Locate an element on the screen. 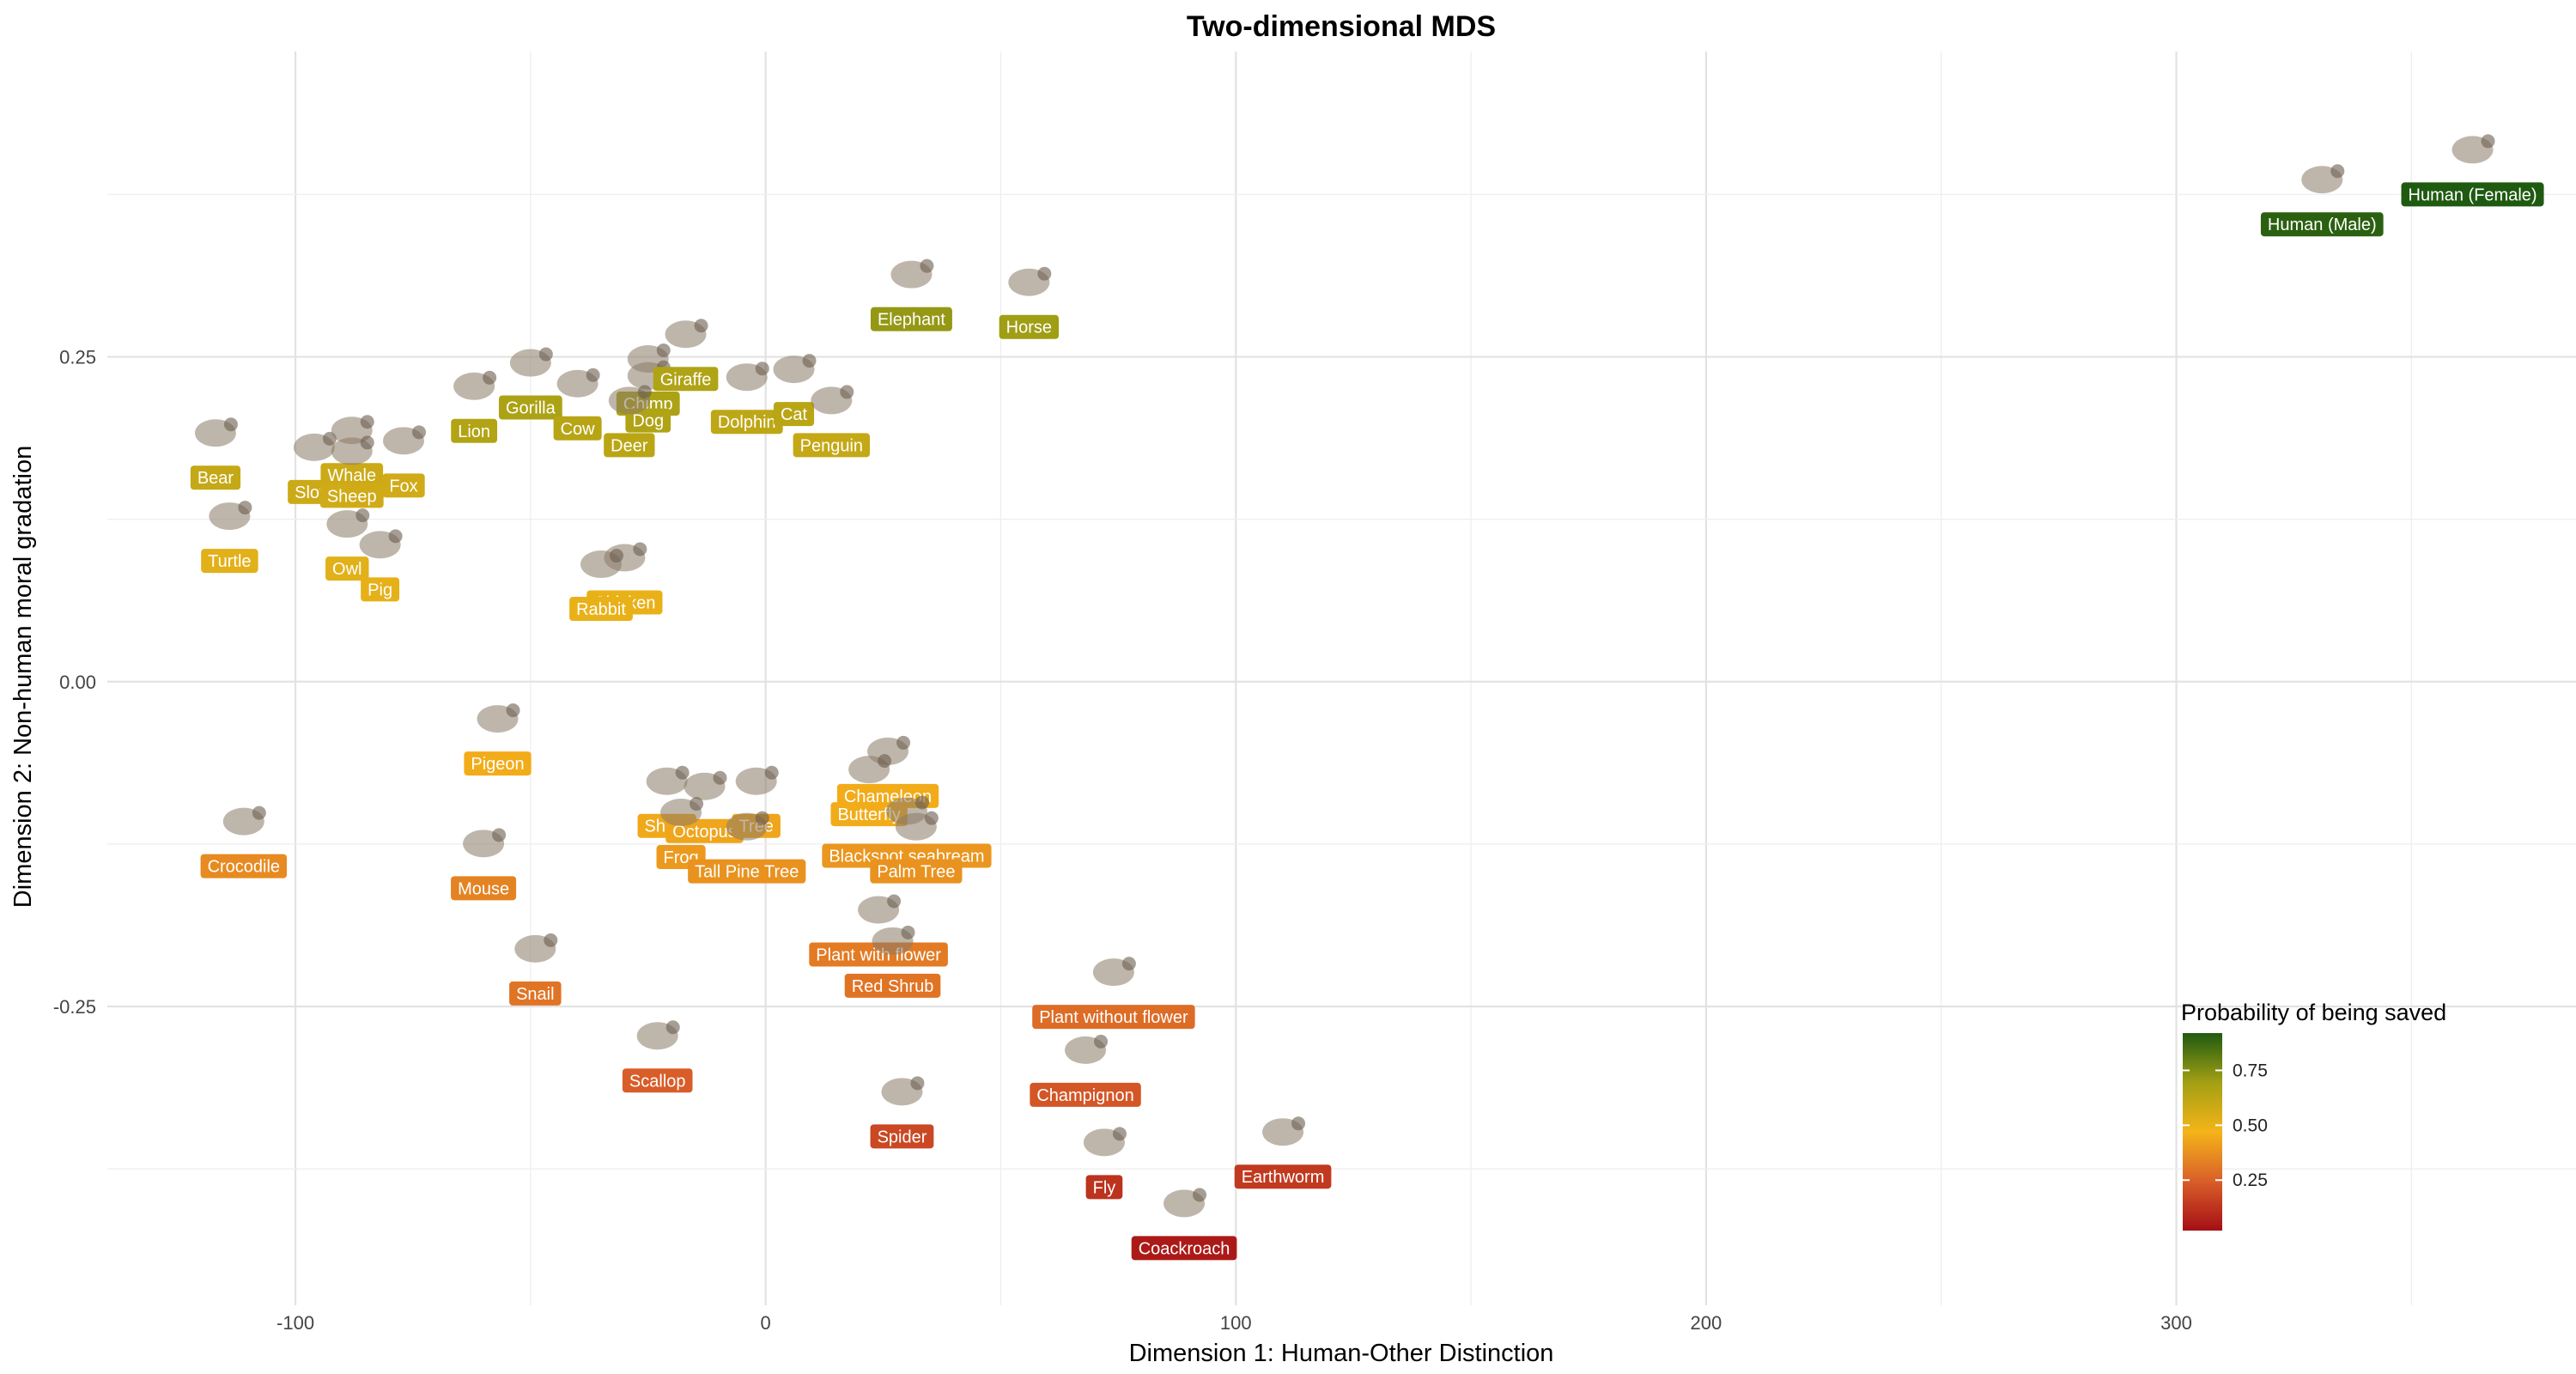  point-label: Plant without flower is located at coordinates (1113, 1017).